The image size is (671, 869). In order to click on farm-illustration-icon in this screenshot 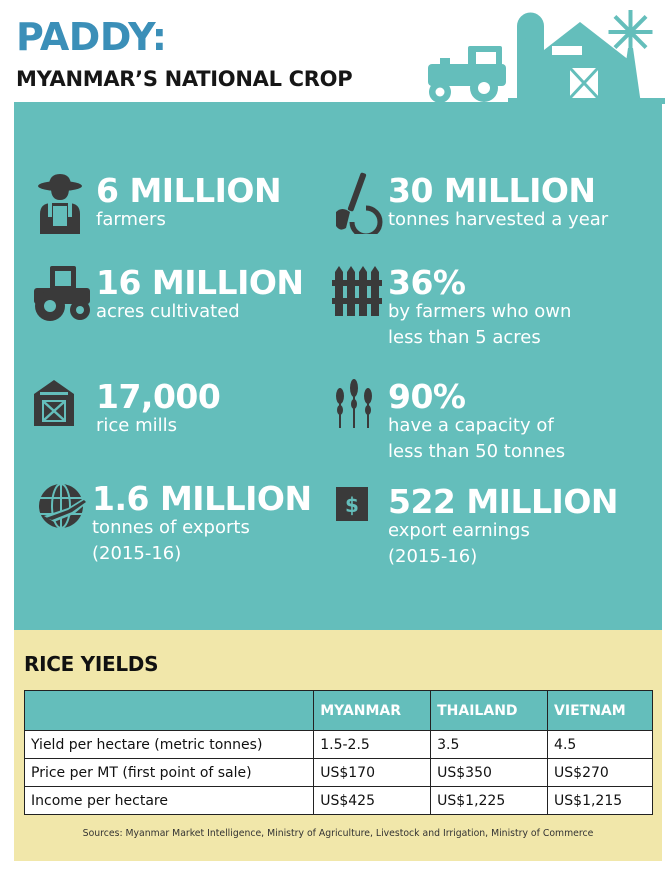, I will do `click(546, 57)`.